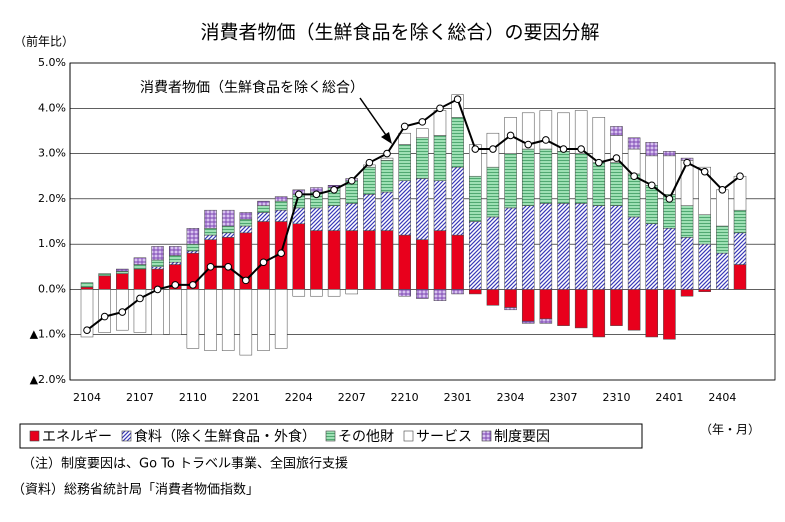  I want to click on legend-label: 制度要因, so click(522, 437).